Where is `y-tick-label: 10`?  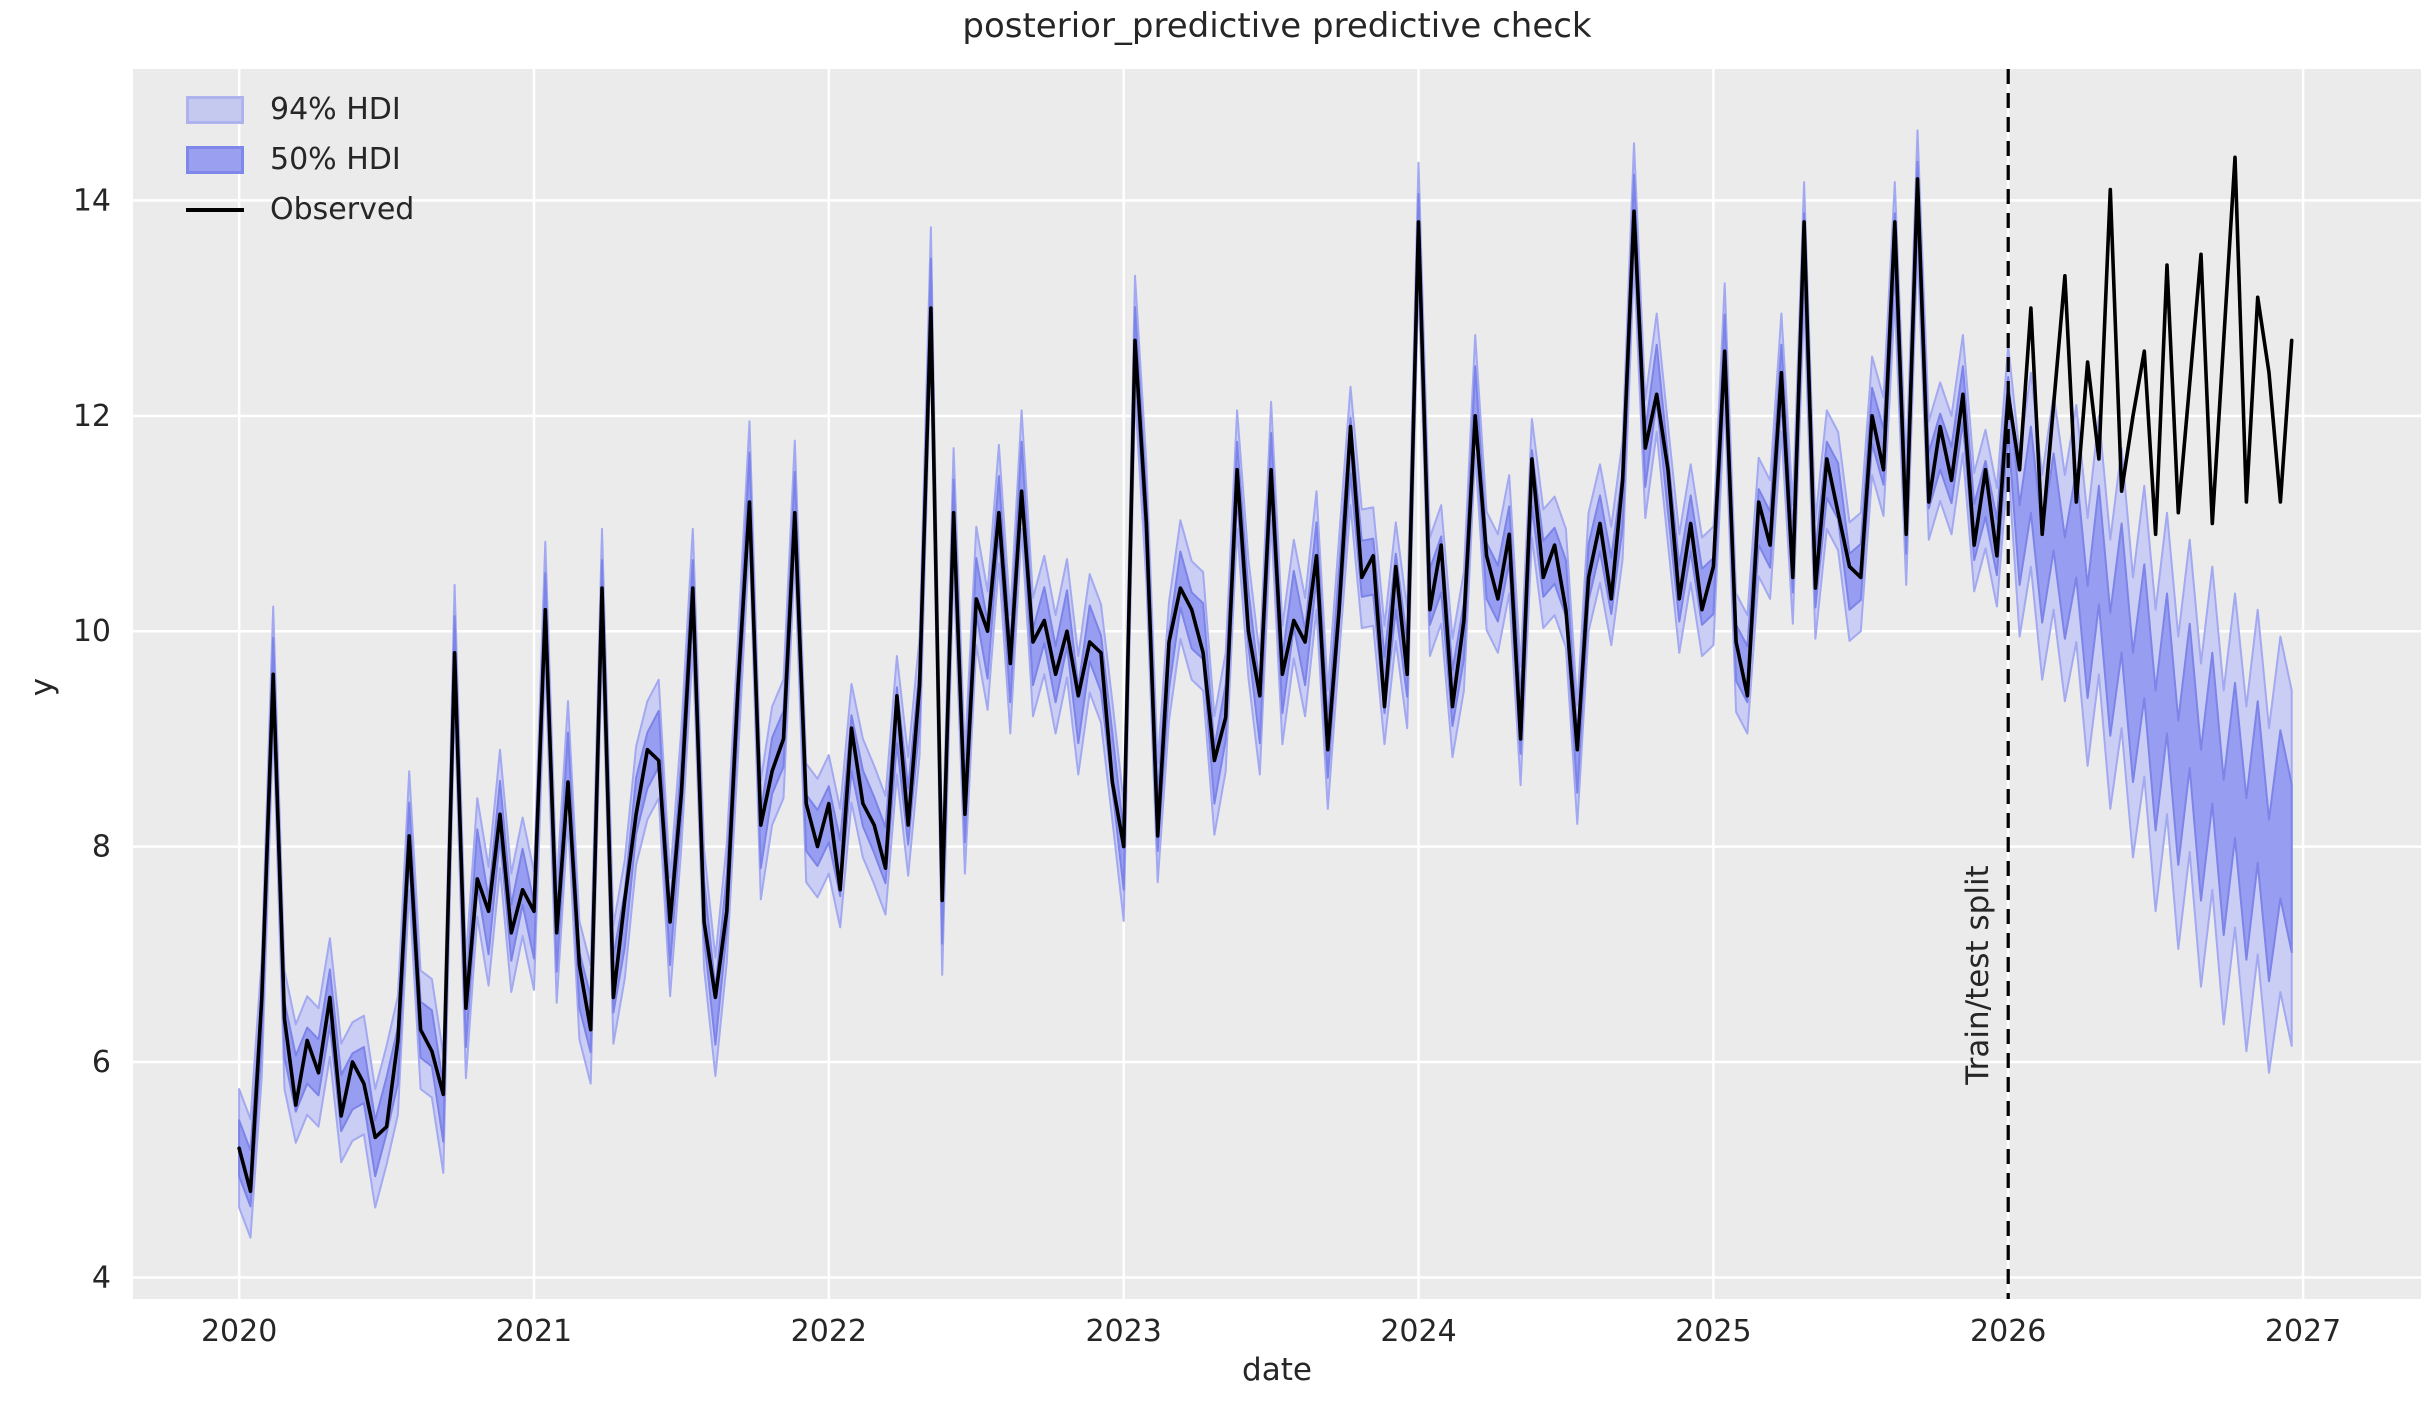 y-tick-label: 10 is located at coordinates (92, 631).